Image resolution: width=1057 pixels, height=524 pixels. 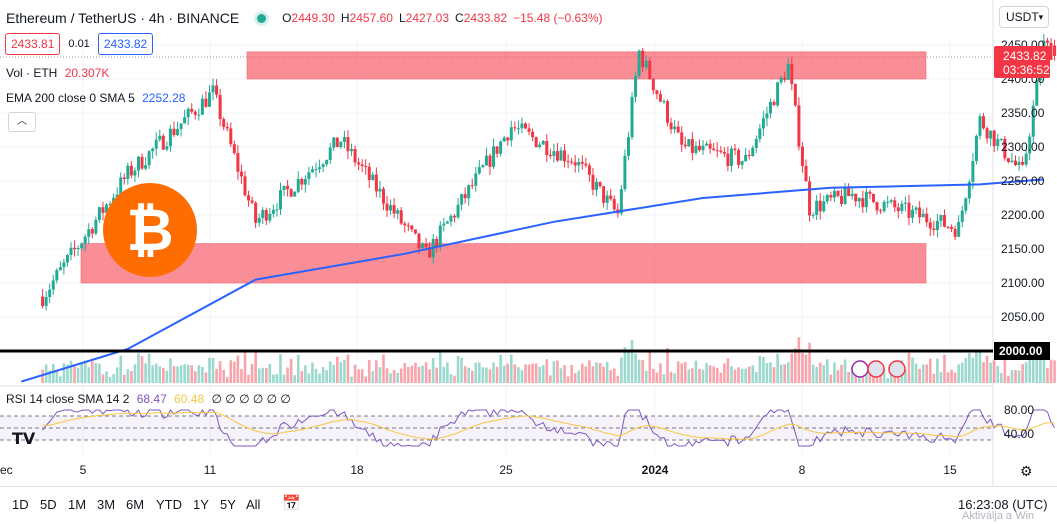 I want to click on clock: 16:23:08 (UTC), so click(x=1003, y=504).